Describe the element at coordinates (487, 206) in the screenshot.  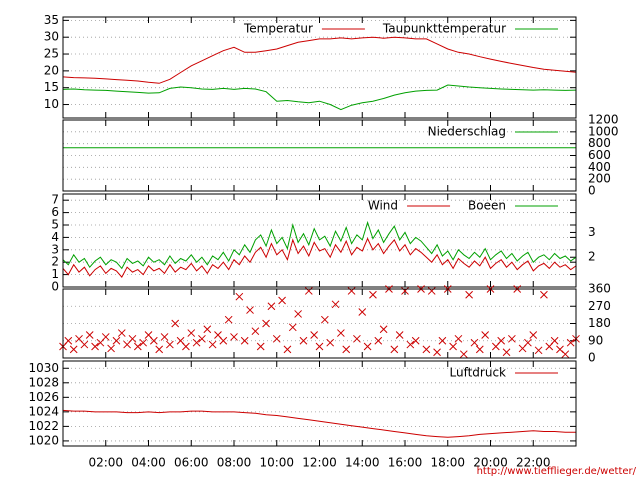
I see `legend-label: Boeen` at that location.